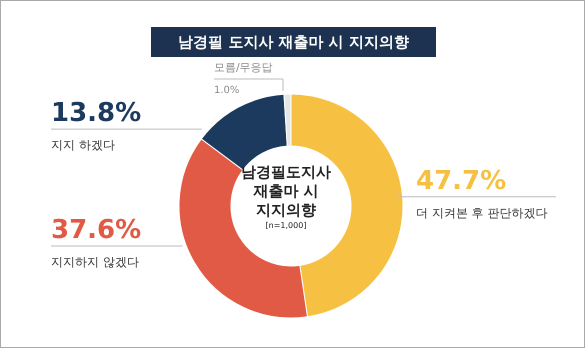 The width and height of the screenshot is (585, 348). What do you see at coordinates (482, 213) in the screenshot?
I see `slice-label: 더 지켜본 후 판단하겠다` at bounding box center [482, 213].